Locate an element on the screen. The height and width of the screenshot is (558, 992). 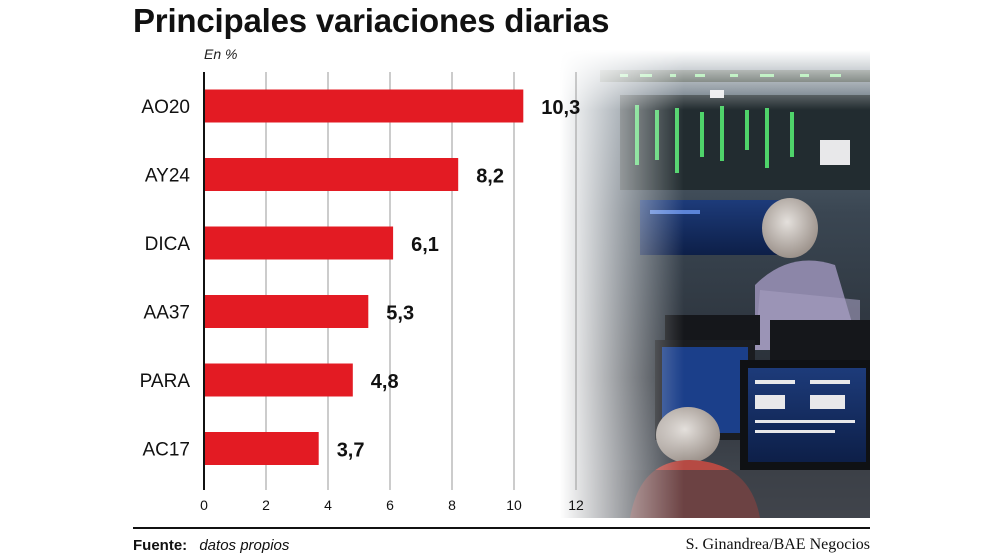
x-tick-label: 8 is located at coordinates (452, 505).